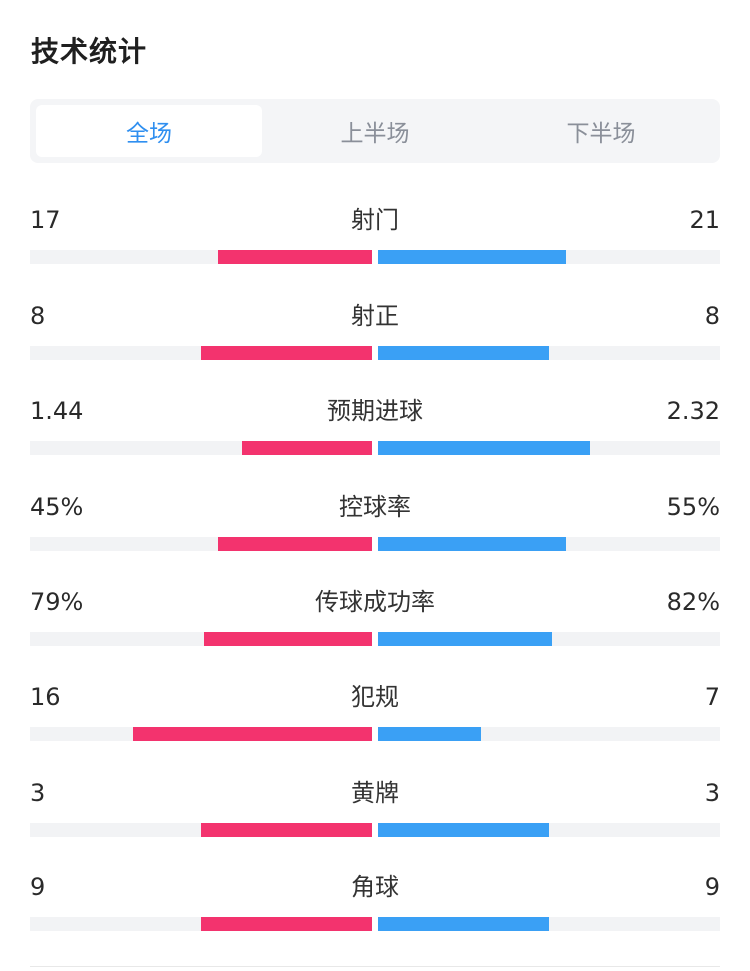 The height and width of the screenshot is (971, 750). I want to click on stat-row: 1.44 预期进球 2.32, so click(375, 433).